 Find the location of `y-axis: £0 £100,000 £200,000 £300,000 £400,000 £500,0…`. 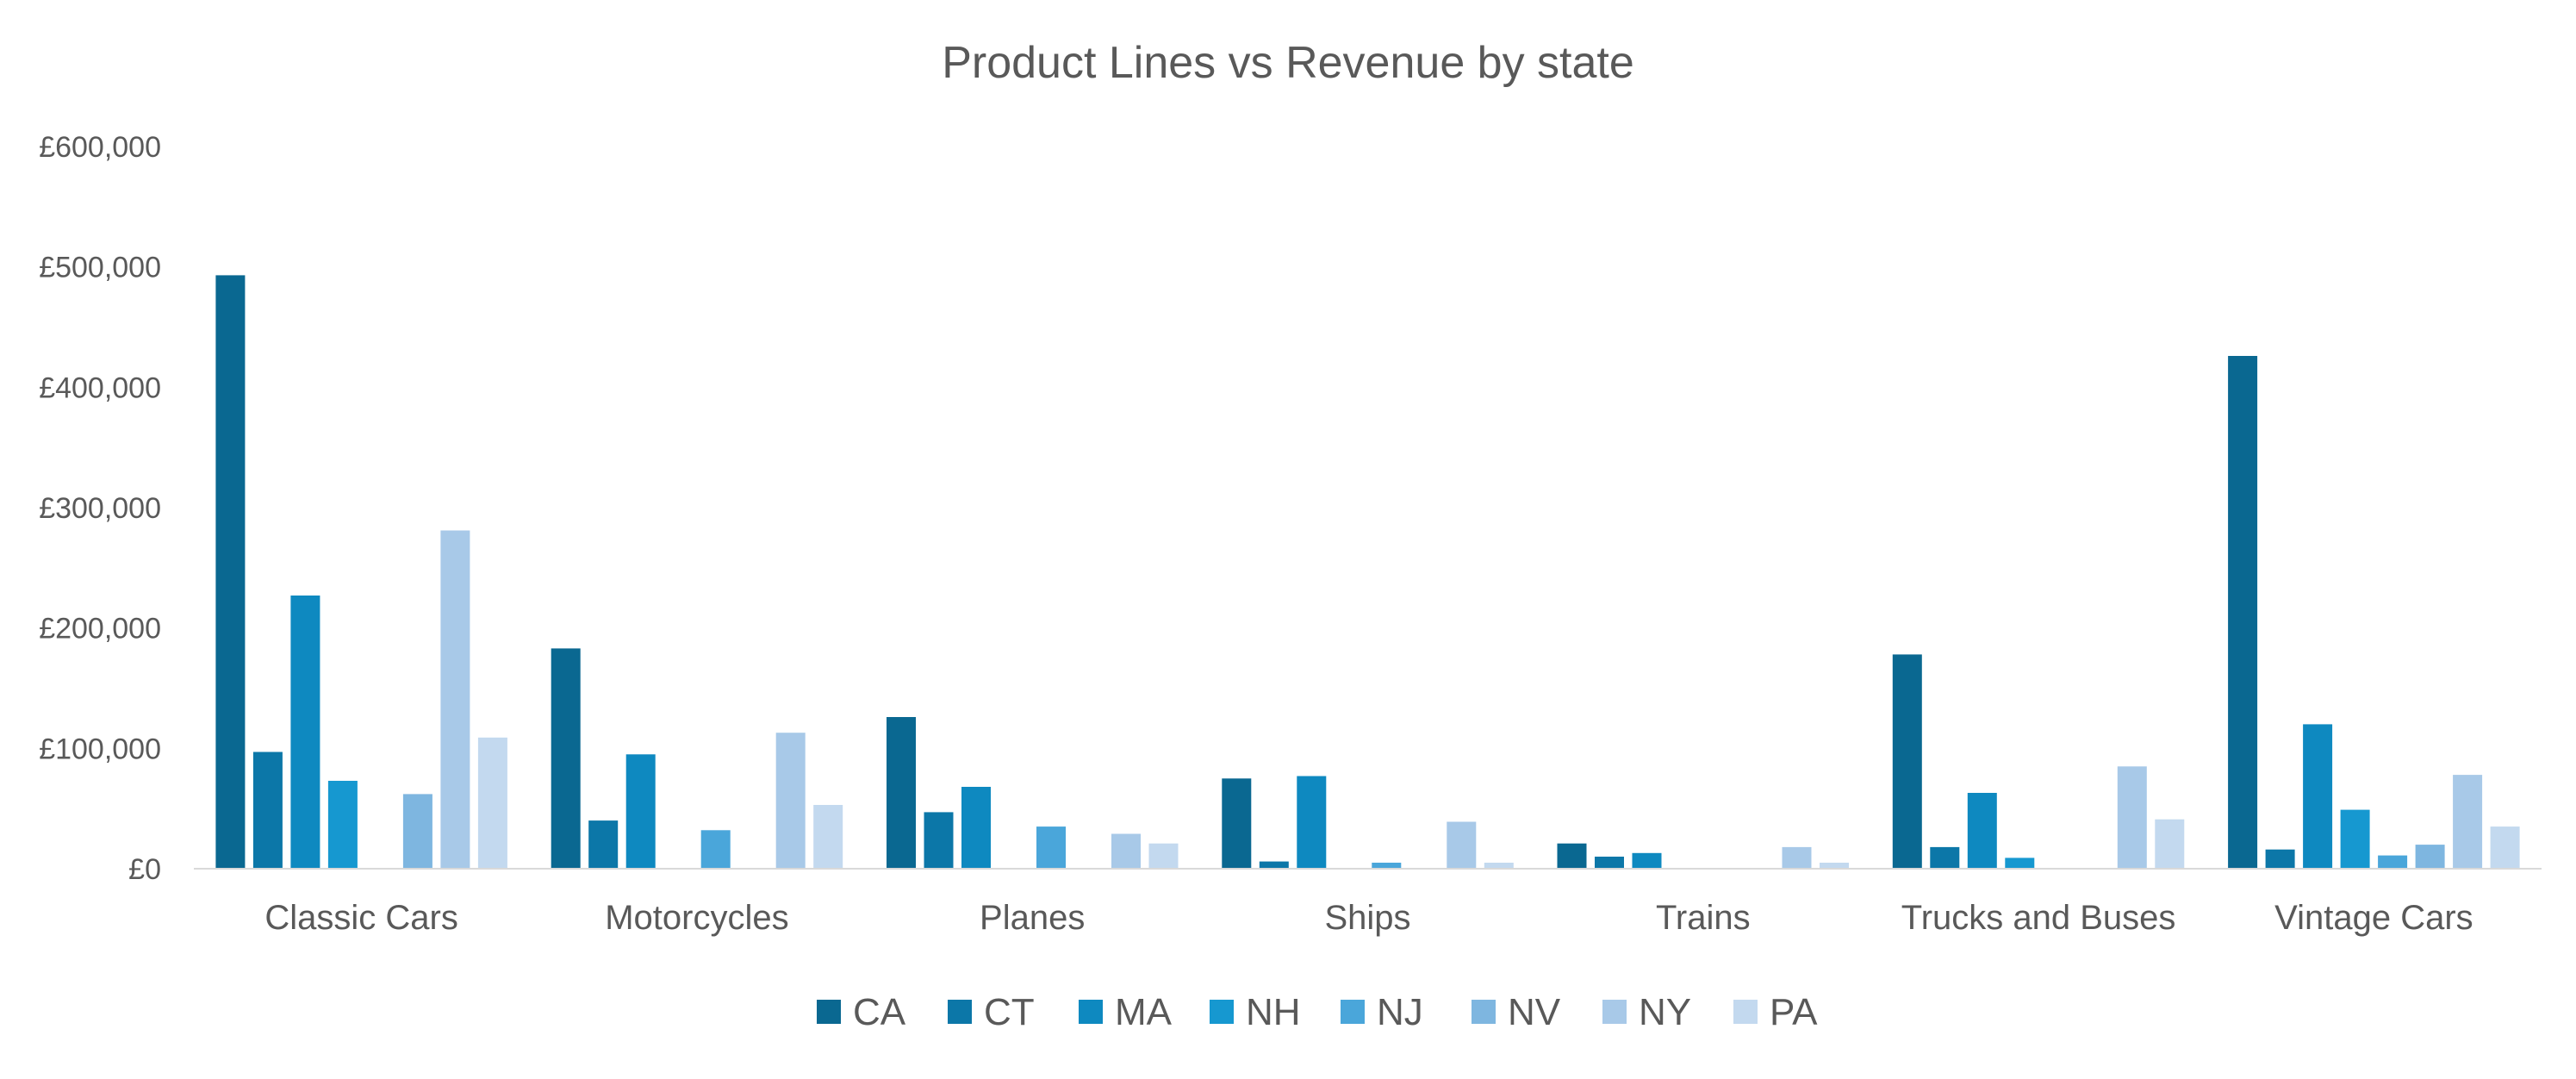

y-axis: £0 £100,000 £200,000 £300,000 £400,000 £500,0… is located at coordinates (100, 508).